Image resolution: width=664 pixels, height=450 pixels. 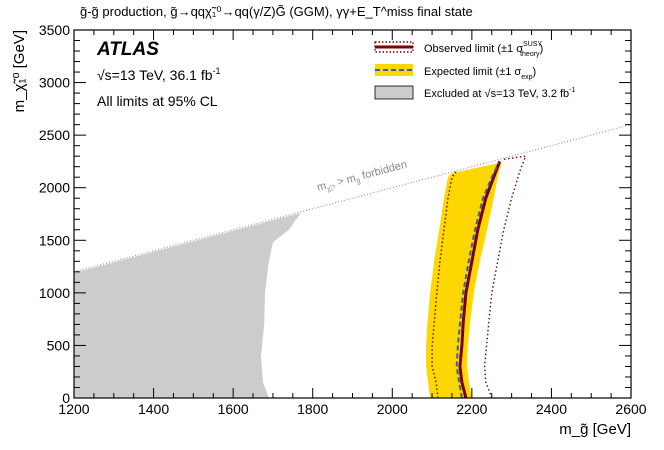 I want to click on x-tick-label: 1800, so click(x=312, y=409).